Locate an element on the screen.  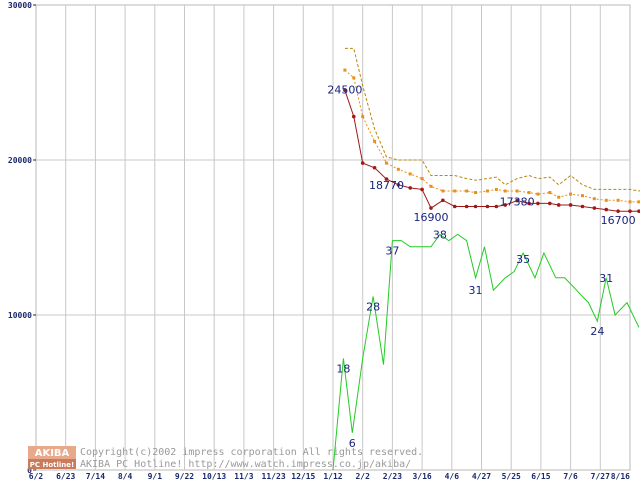
x-tick-label: 9/1 is located at coordinates (155, 476).